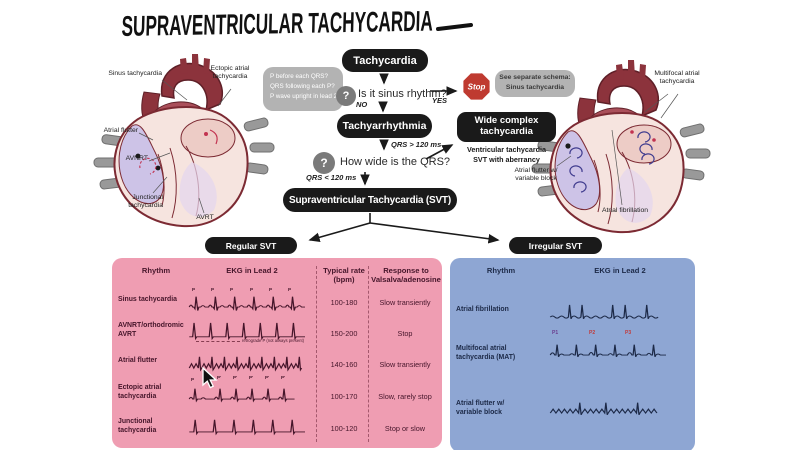 This screenshot has width=800, height=450. I want to click on regular-row-response: Slow, rarely stop, so click(405, 396).